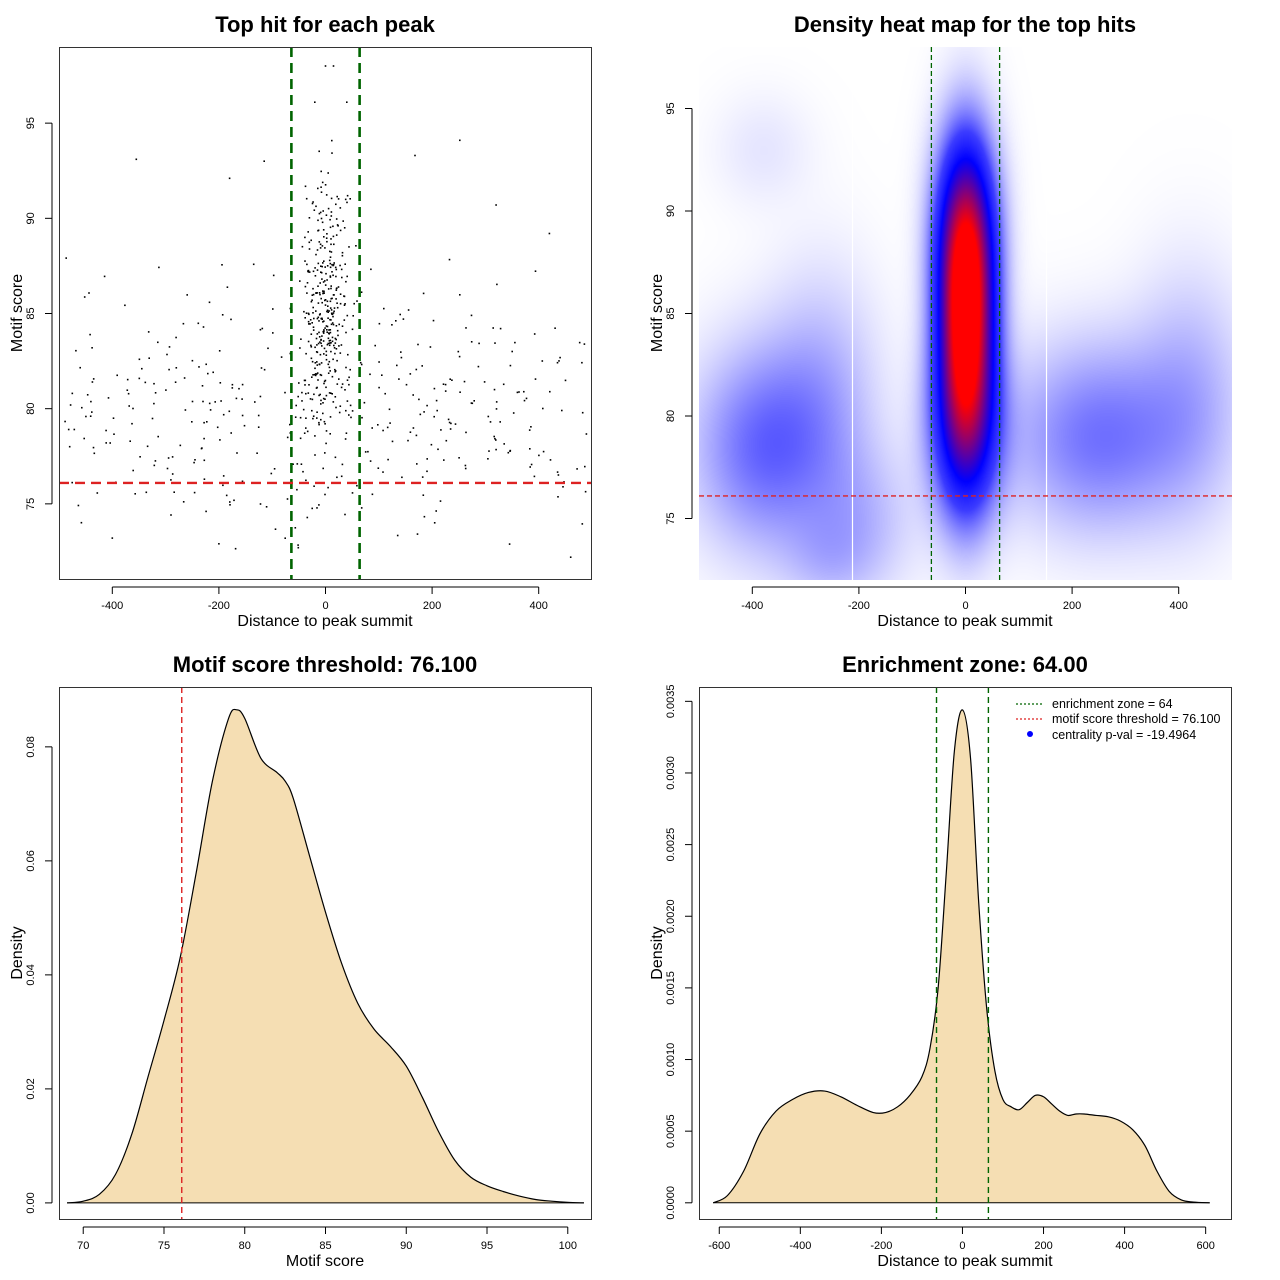 Image resolution: width=1280 pixels, height=1280 pixels. Describe the element at coordinates (1112, 704) in the screenshot. I see `legend-label-enrichment-zone: enrichment zone = 64` at that location.